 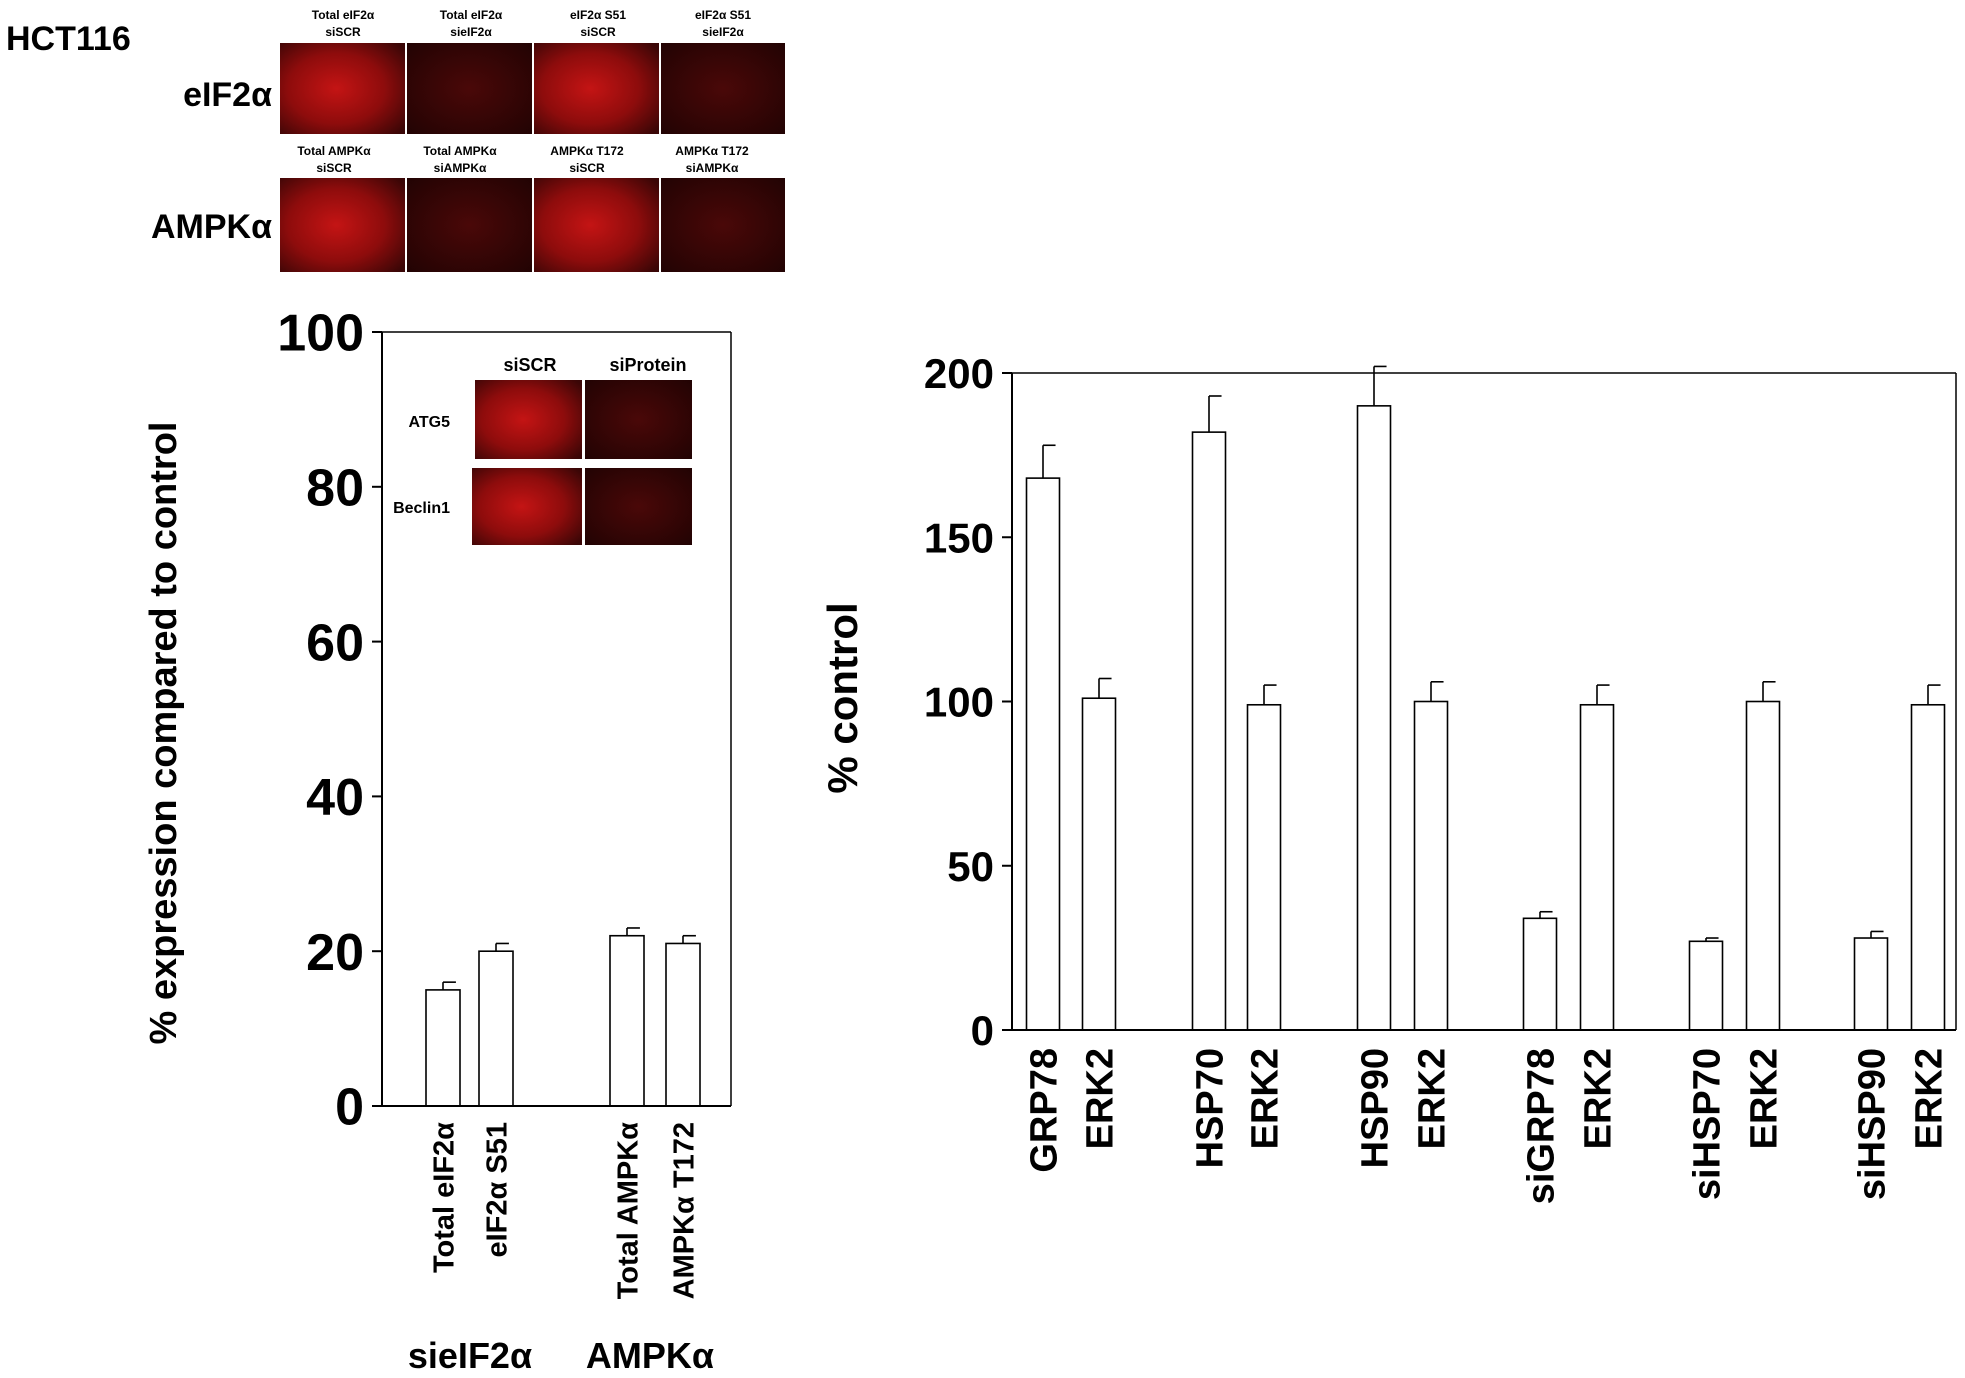 I want to click on category-label: siHSP90, so click(x=1873, y=1124).